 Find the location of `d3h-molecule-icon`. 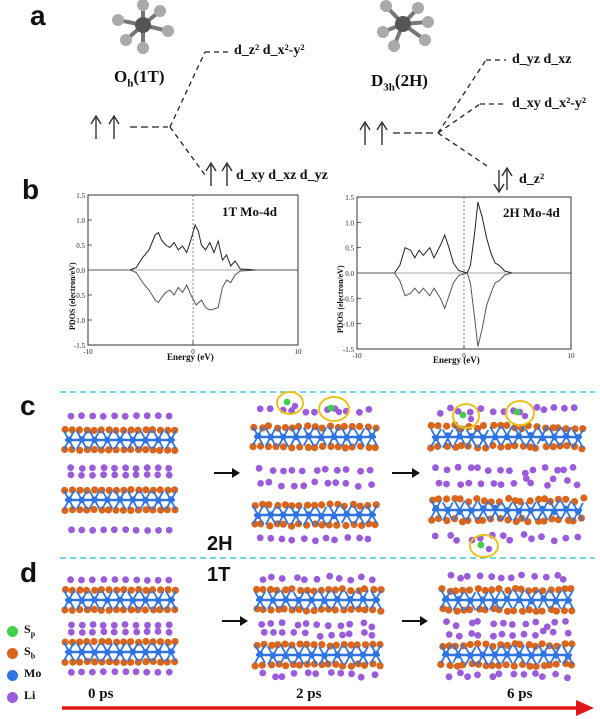

d3h-molecule-icon is located at coordinates (405, 26).